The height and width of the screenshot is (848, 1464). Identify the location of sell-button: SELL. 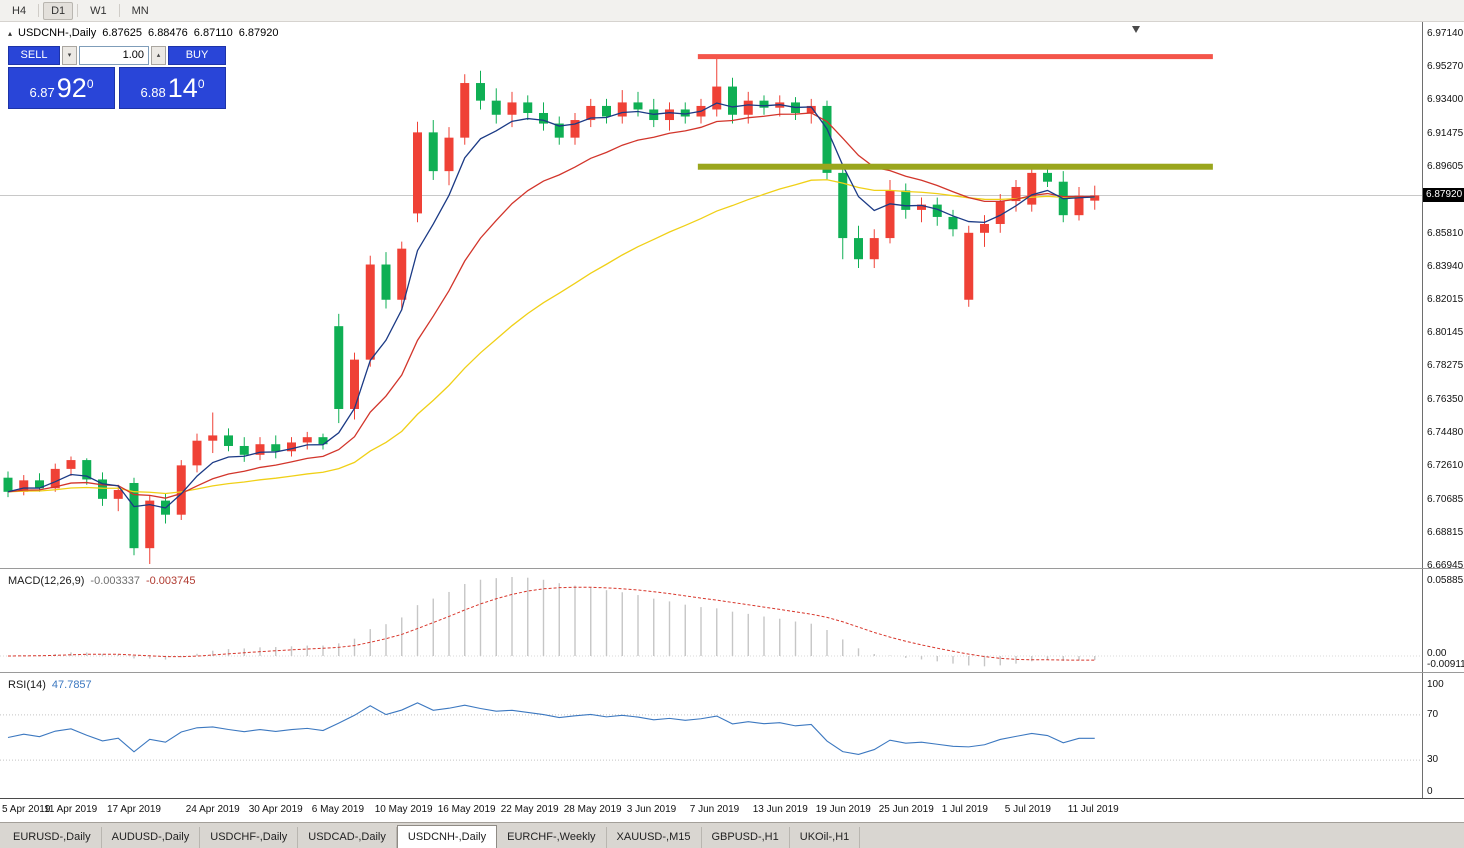
(34, 55).